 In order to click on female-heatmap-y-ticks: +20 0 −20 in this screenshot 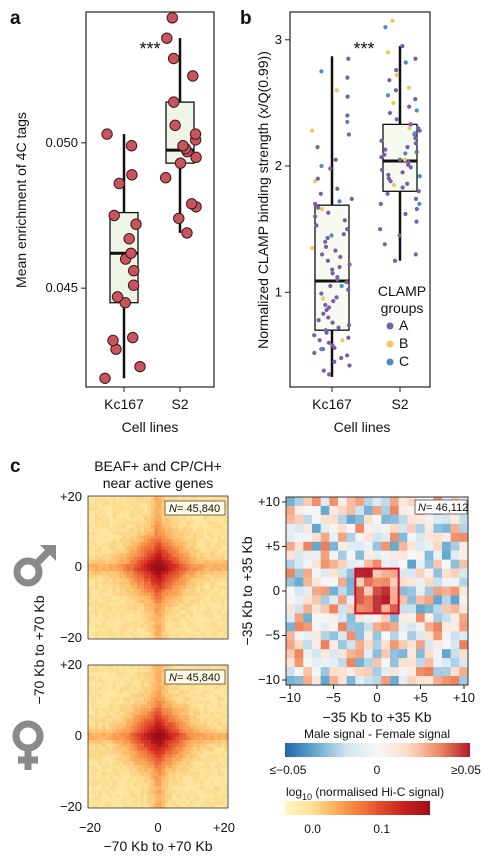, I will do `click(71, 735)`.